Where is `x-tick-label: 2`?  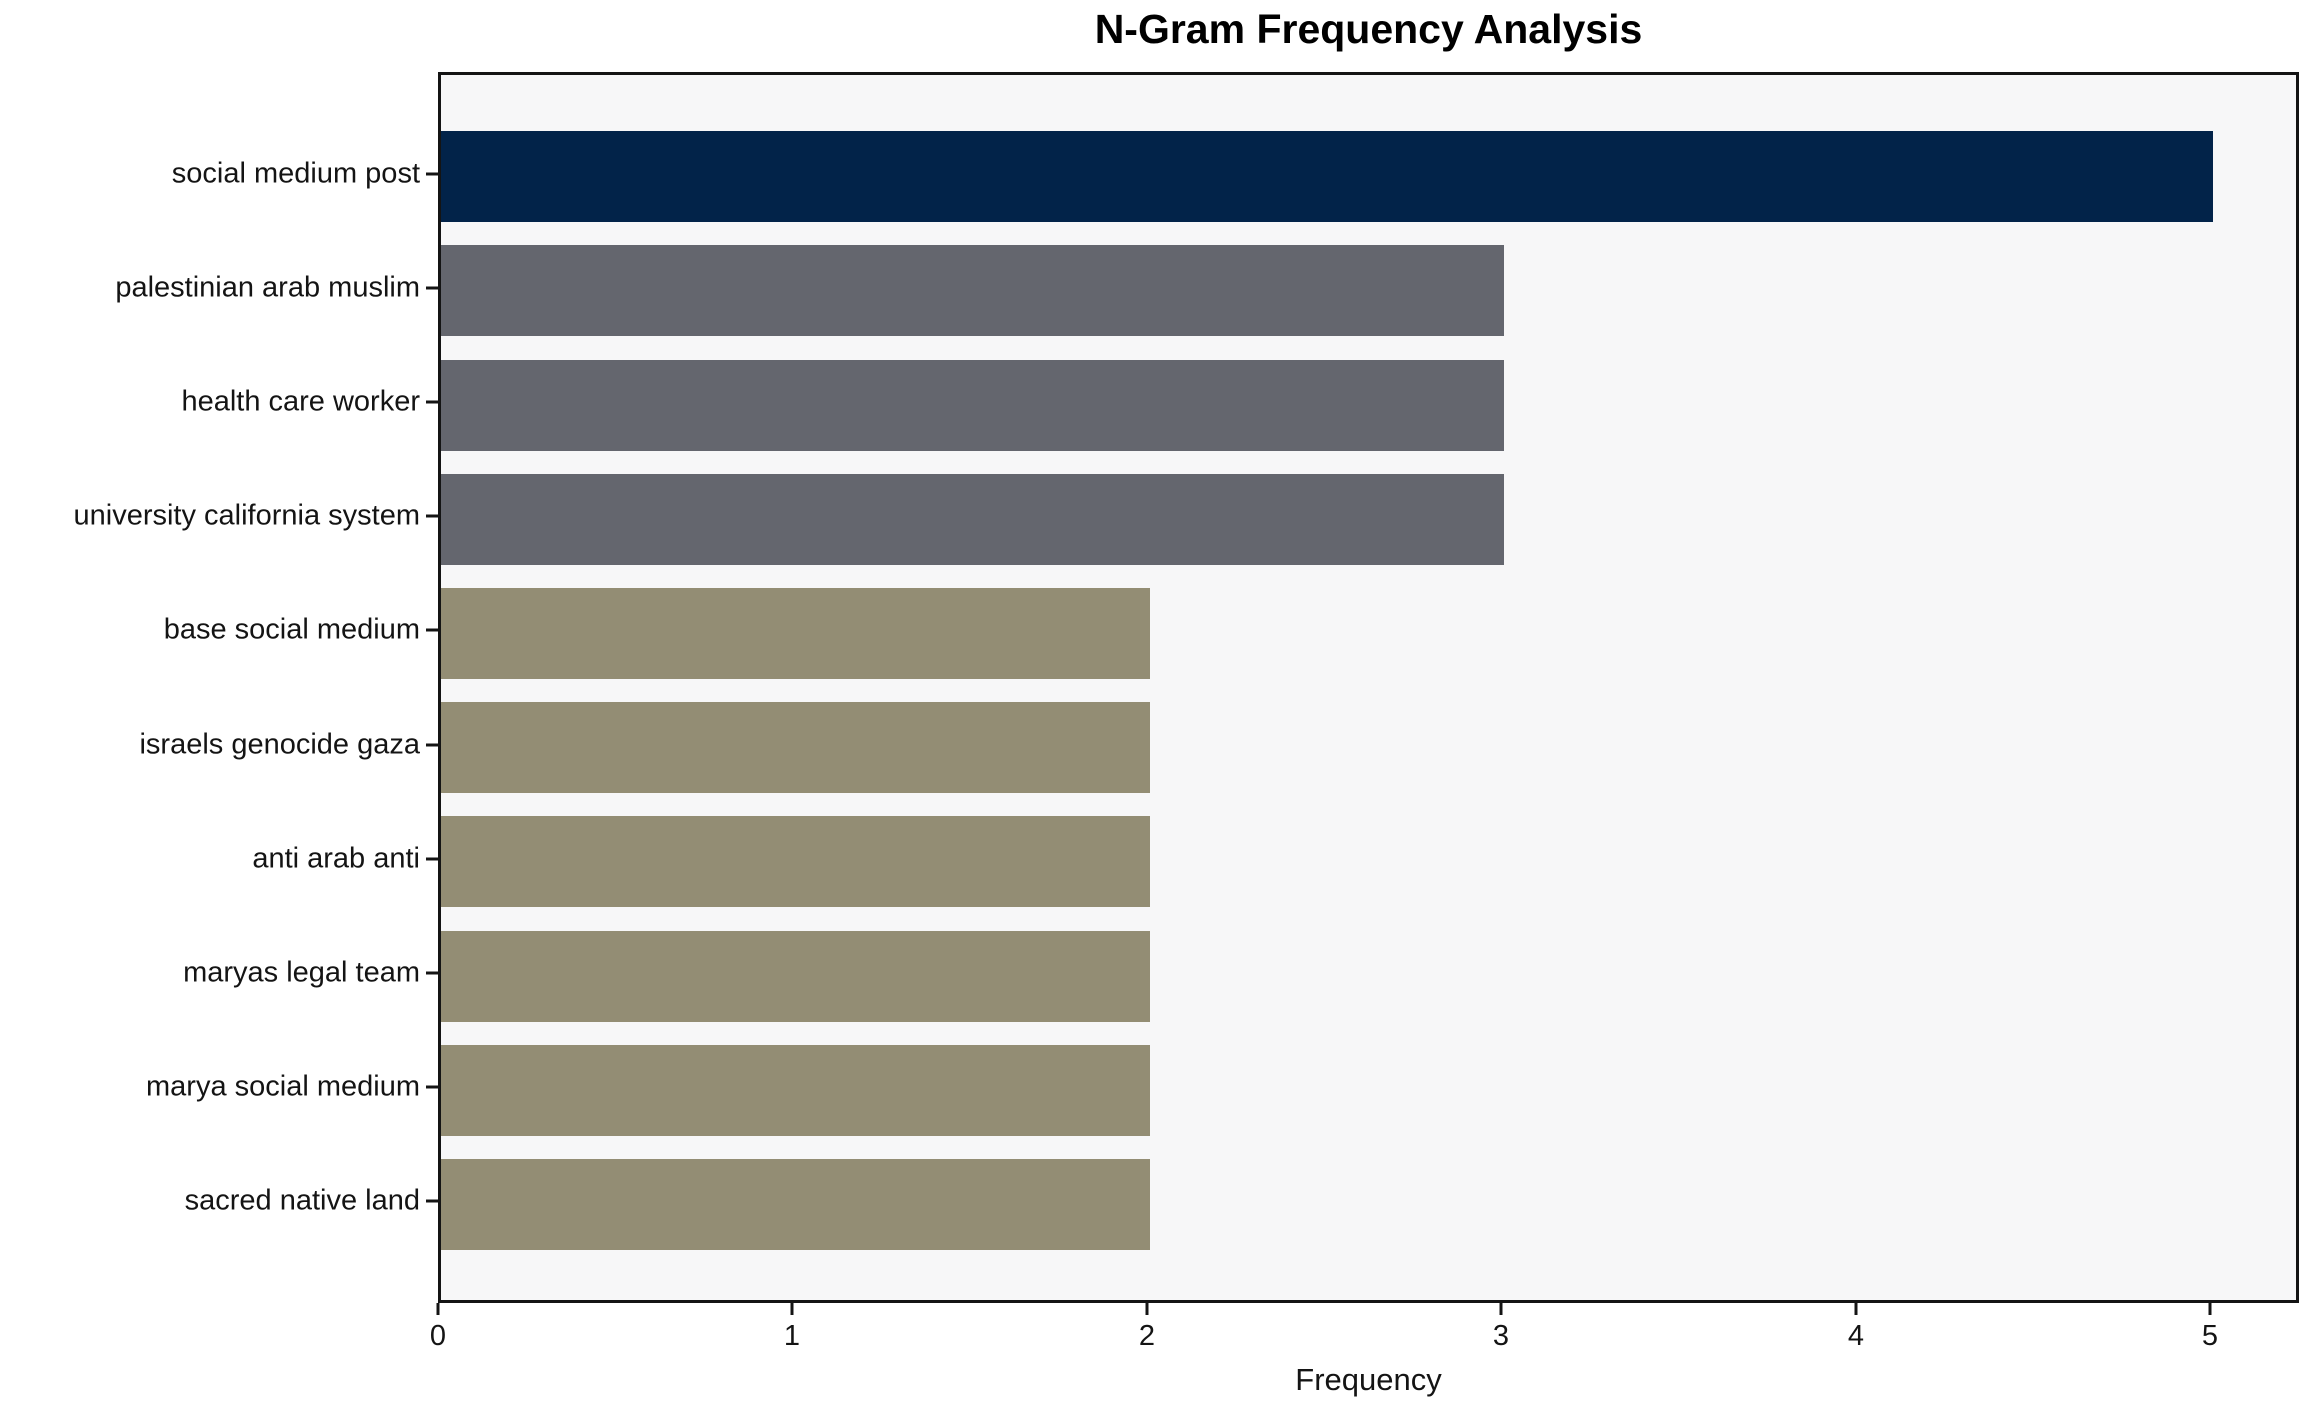 x-tick-label: 2 is located at coordinates (1147, 1336).